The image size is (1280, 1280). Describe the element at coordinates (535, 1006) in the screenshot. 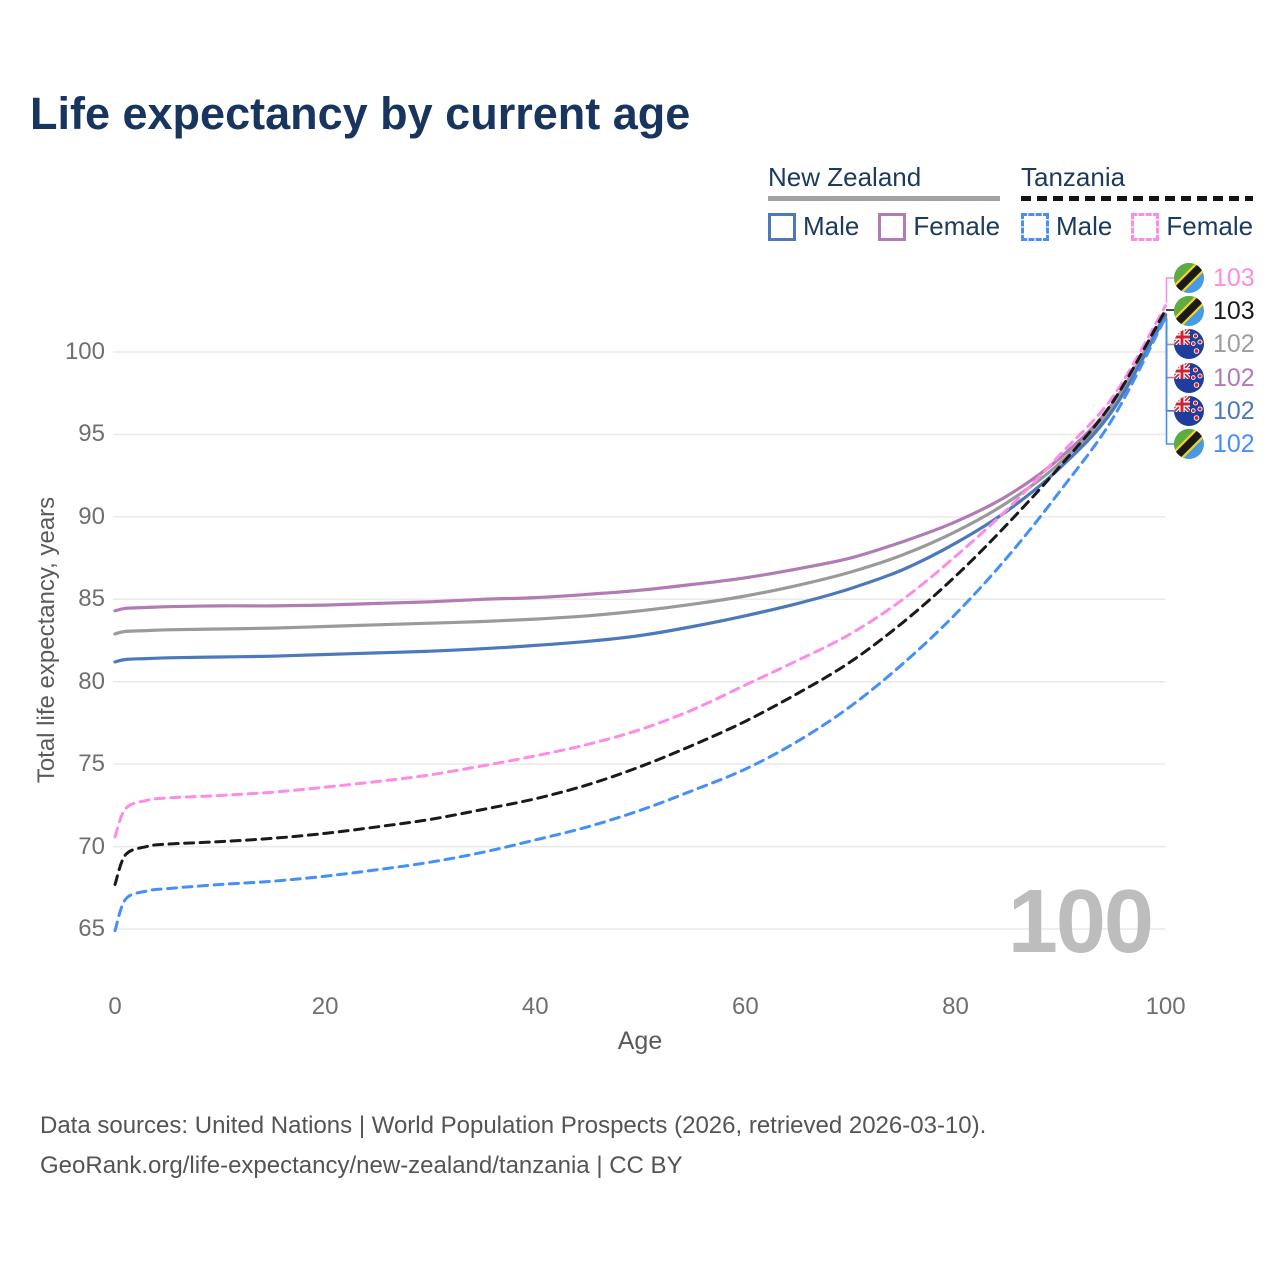

I see `x-tick-label: 40` at that location.